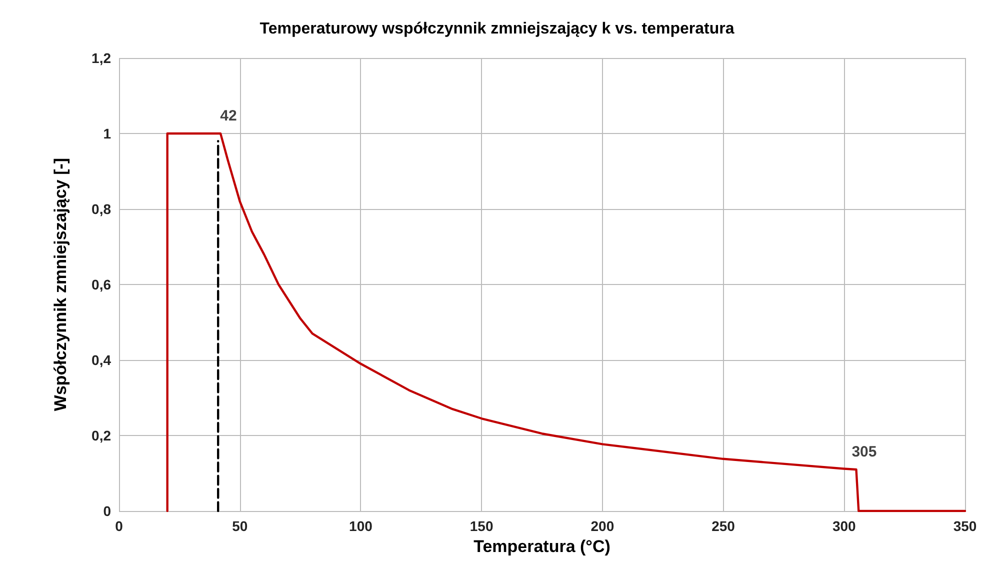 This screenshot has width=994, height=584. I want to click on x-tick-label: 300, so click(844, 526).